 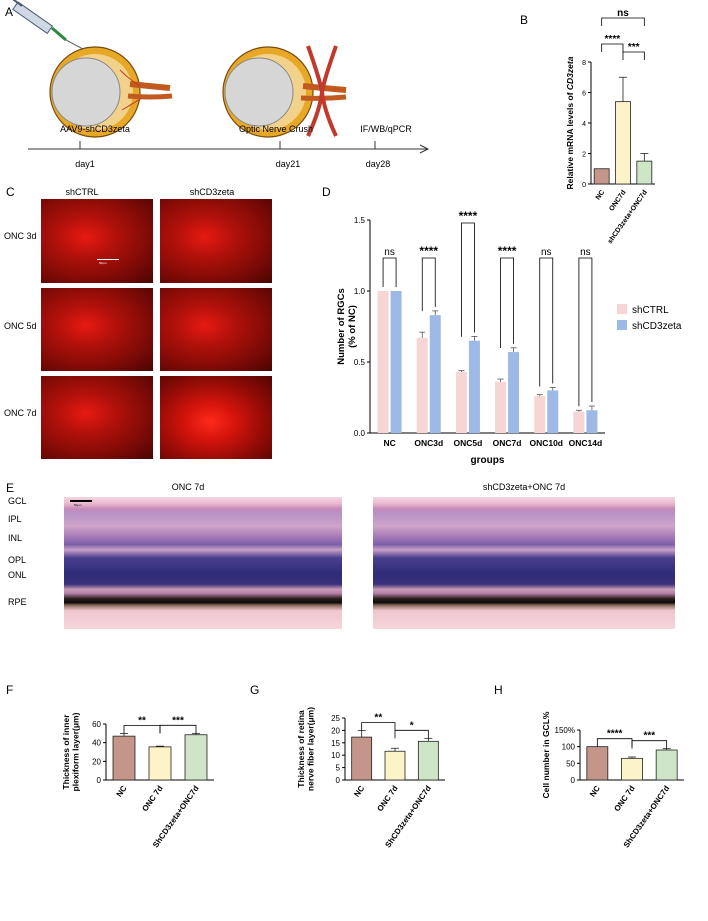 I want to click on y-axis-label: Cell number in GCL%, so click(x=546, y=754).